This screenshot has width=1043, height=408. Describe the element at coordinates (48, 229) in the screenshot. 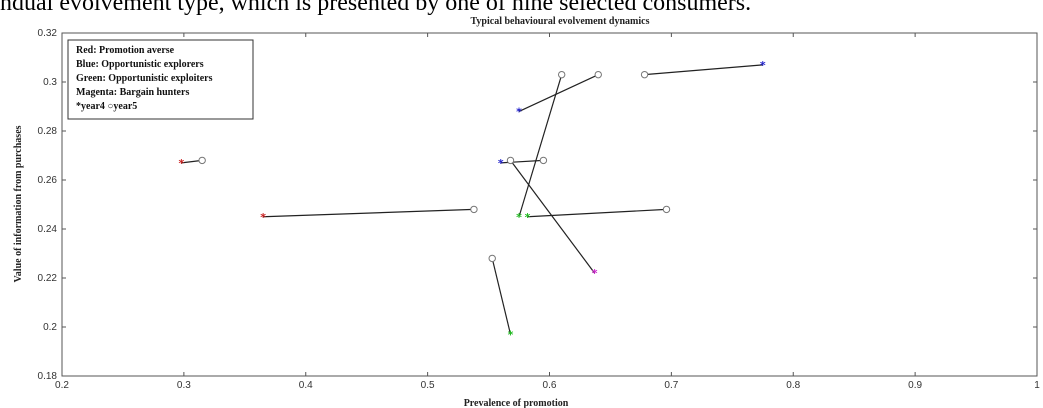

I see `y-tick-label: 0.24` at that location.